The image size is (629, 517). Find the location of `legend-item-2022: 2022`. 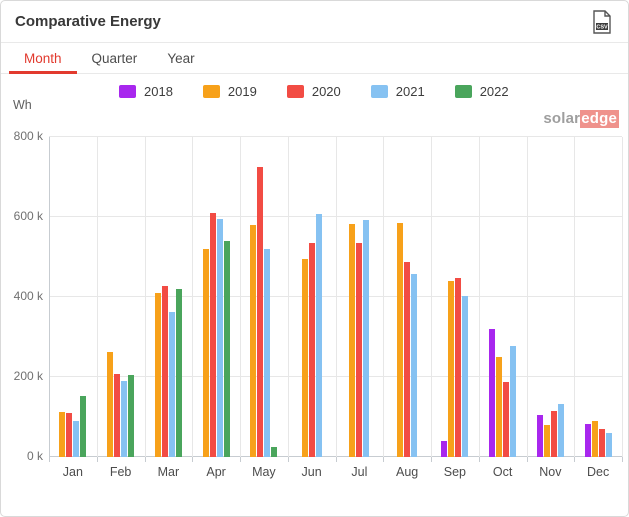

legend-item-2022: 2022 is located at coordinates (481, 91).